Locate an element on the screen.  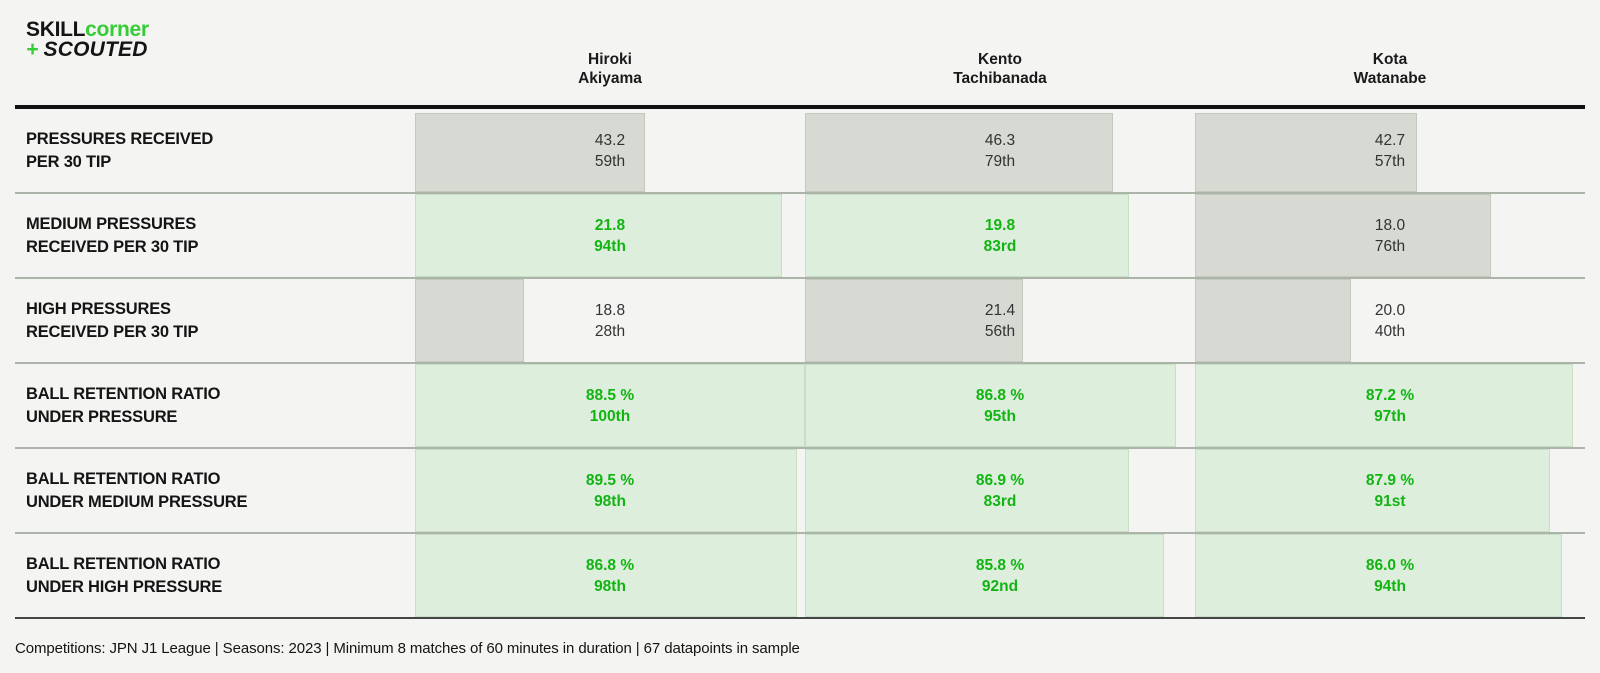
cell-value: 86.8 % 98th is located at coordinates (610, 575).